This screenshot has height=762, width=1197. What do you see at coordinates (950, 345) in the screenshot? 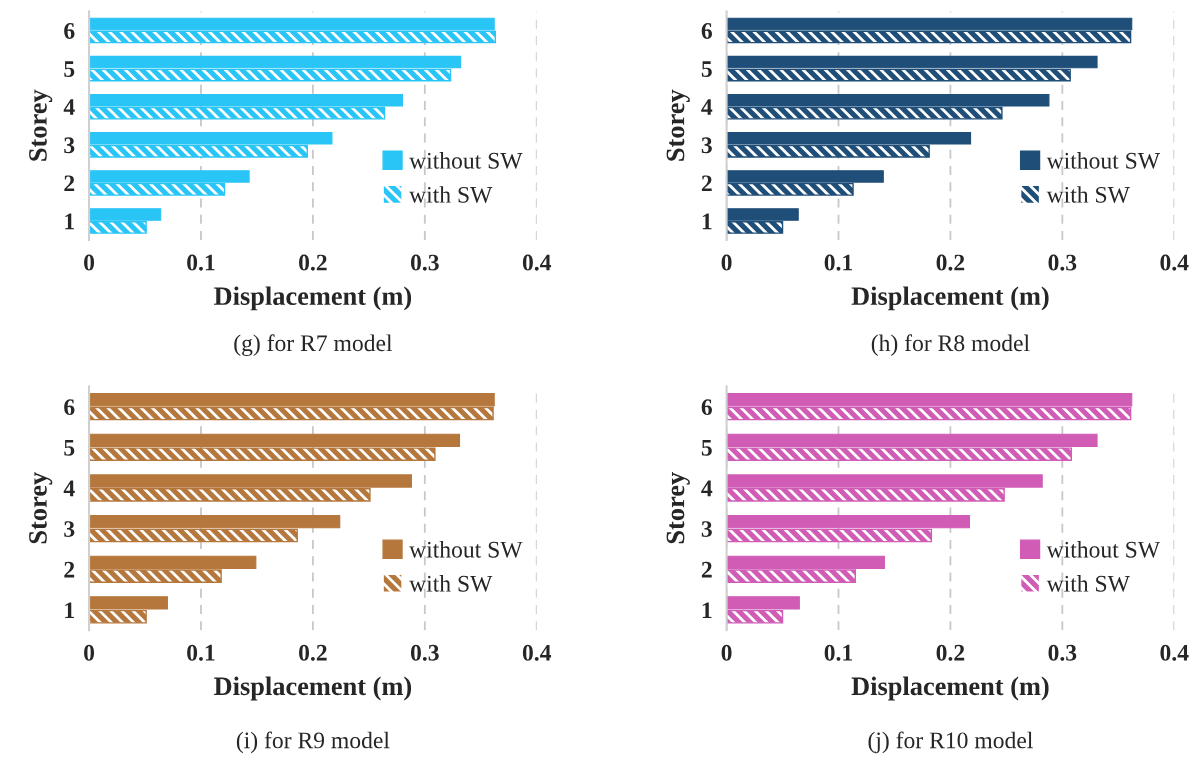
I see `text: (h) for R8 model` at bounding box center [950, 345].